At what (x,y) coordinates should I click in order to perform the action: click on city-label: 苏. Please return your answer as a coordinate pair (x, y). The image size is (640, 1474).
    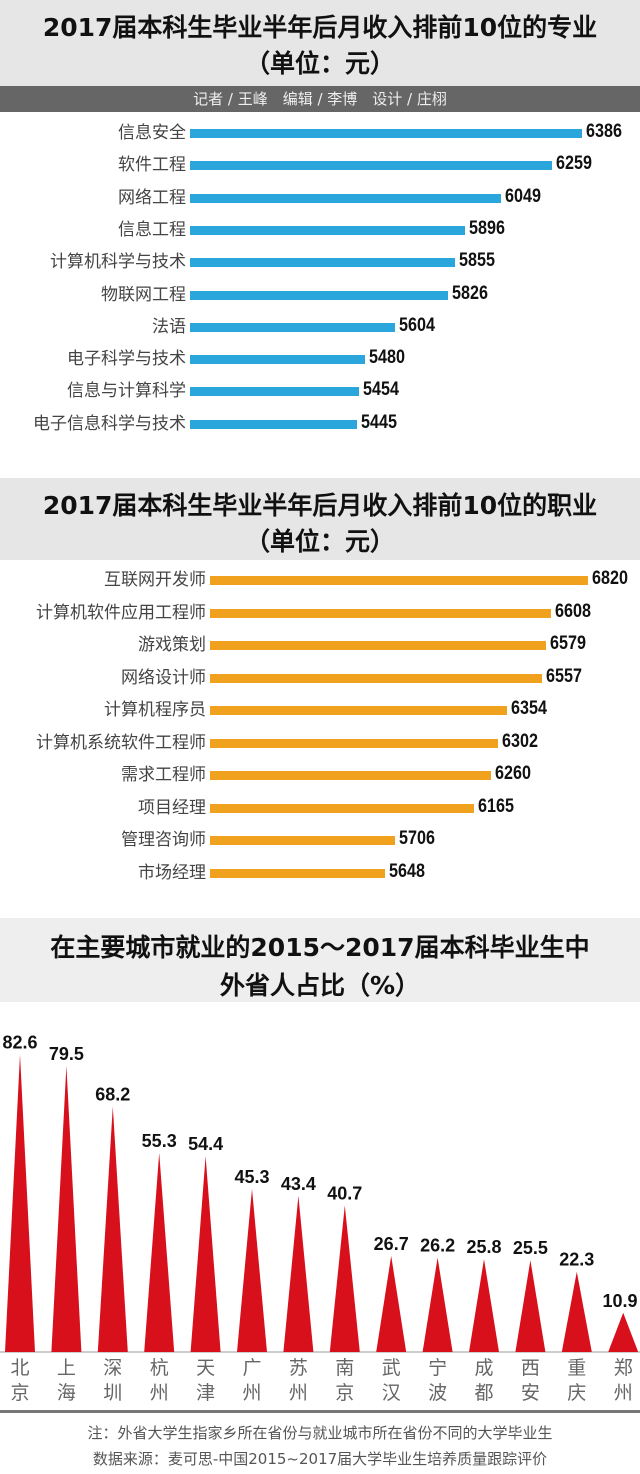
    Looking at the image, I should click on (298, 1368).